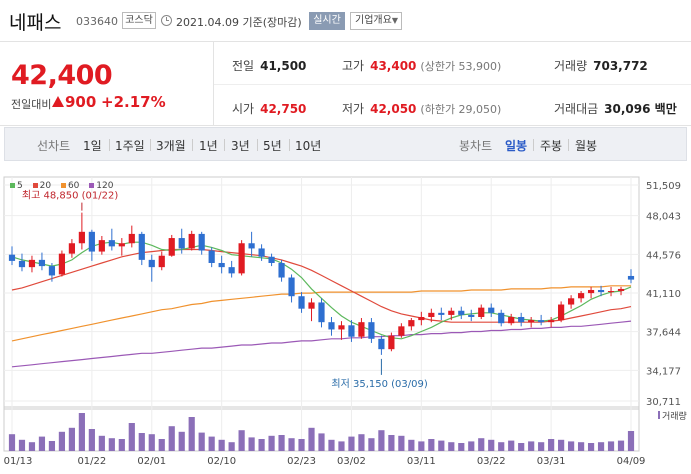  I want to click on period-daily-candle: 일봉, so click(516, 146).